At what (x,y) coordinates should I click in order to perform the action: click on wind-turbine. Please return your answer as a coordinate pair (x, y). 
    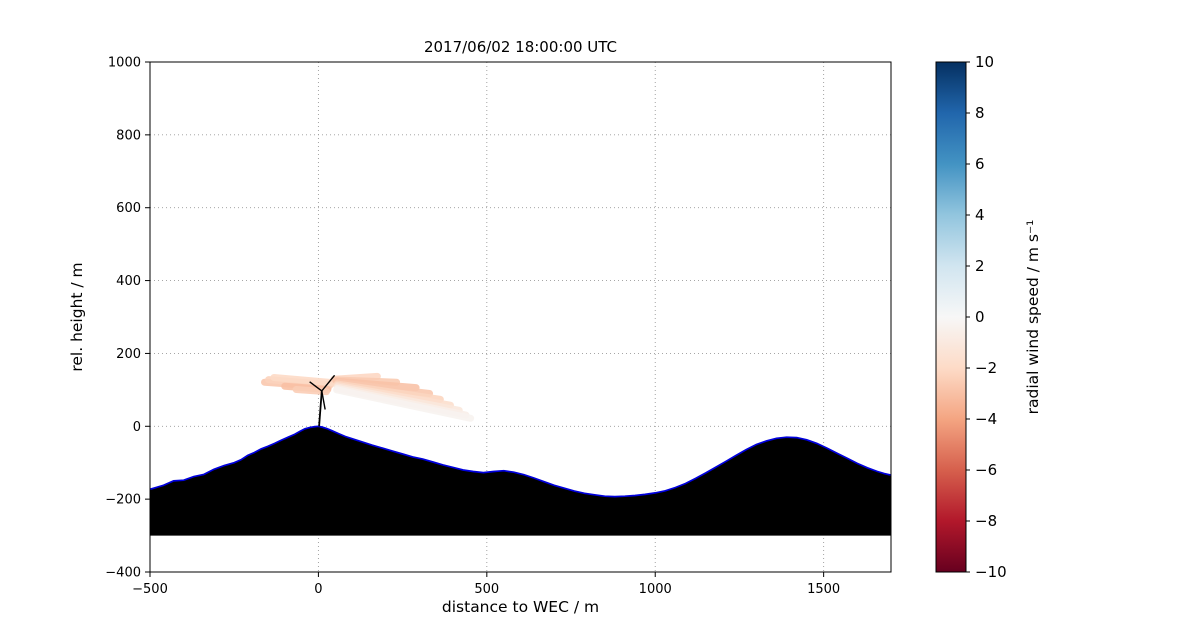
    Looking at the image, I should click on (322, 400).